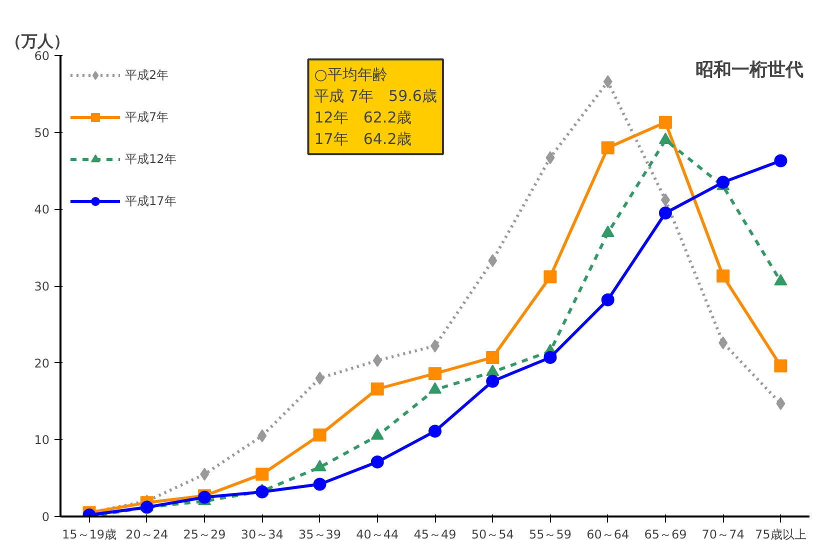 This screenshot has height=556, width=824. I want to click on annotation: 17年 64.2歳, so click(363, 139).